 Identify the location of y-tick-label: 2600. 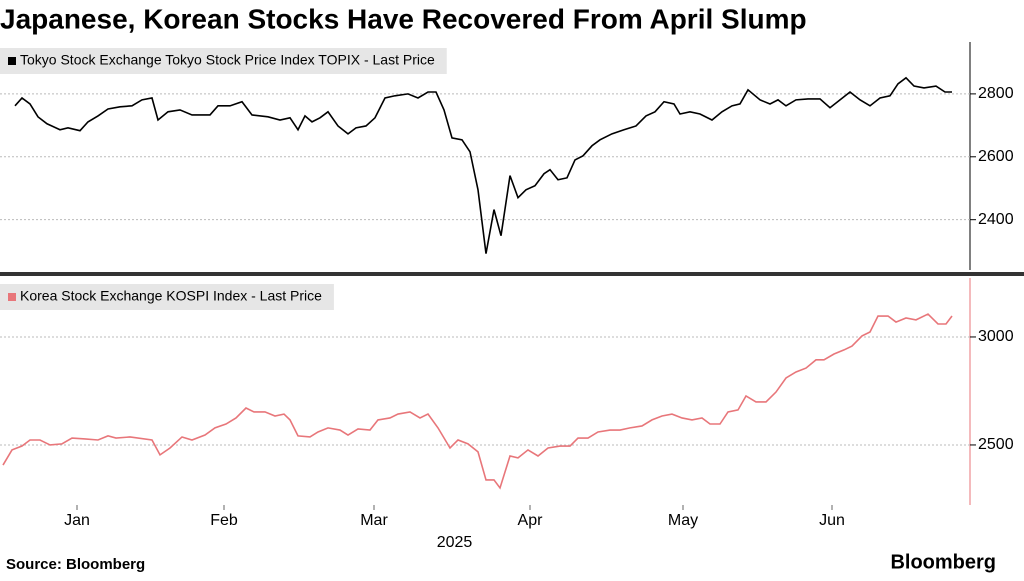
(996, 156).